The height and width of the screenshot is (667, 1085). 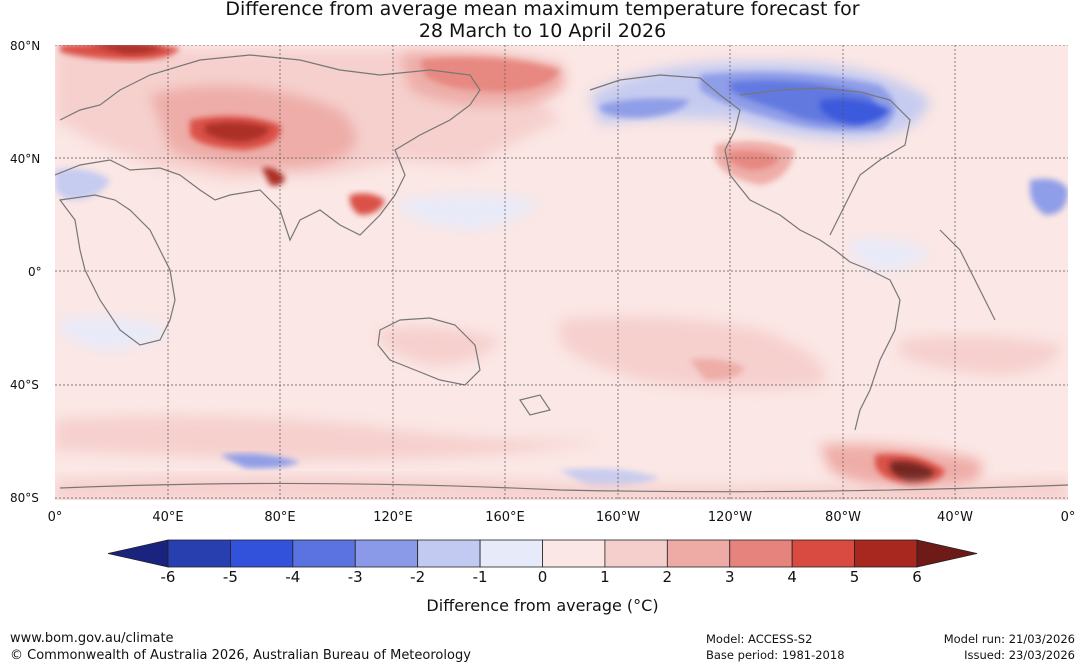 I want to click on footer-model-run: Model run: 21/03/2026, so click(x=1009, y=639).